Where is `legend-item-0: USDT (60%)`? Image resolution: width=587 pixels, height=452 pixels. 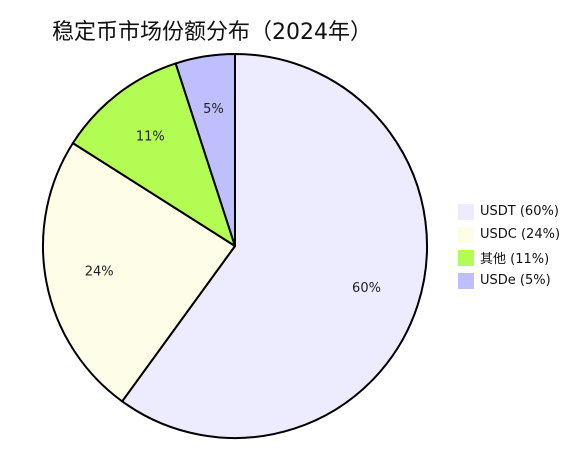 legend-item-0: USDT (60%) is located at coordinates (509, 211).